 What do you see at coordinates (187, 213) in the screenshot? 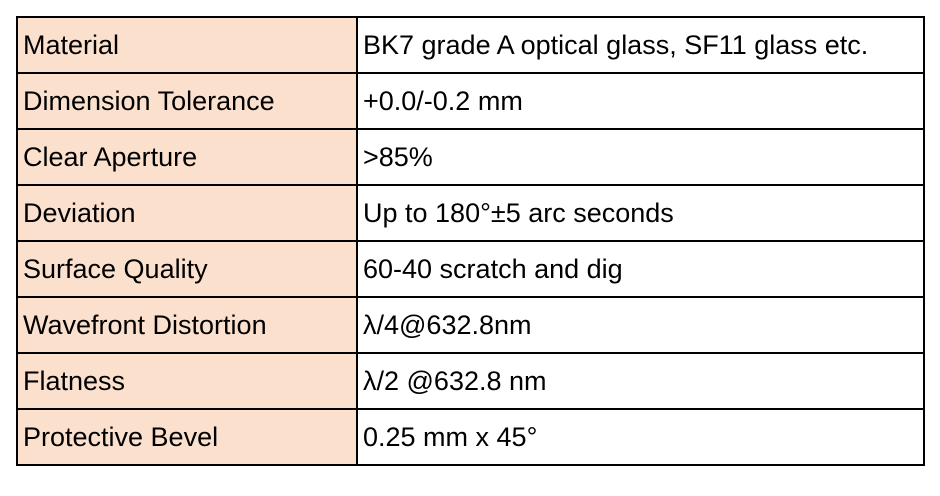
I see `spec-name: Deviation` at bounding box center [187, 213].